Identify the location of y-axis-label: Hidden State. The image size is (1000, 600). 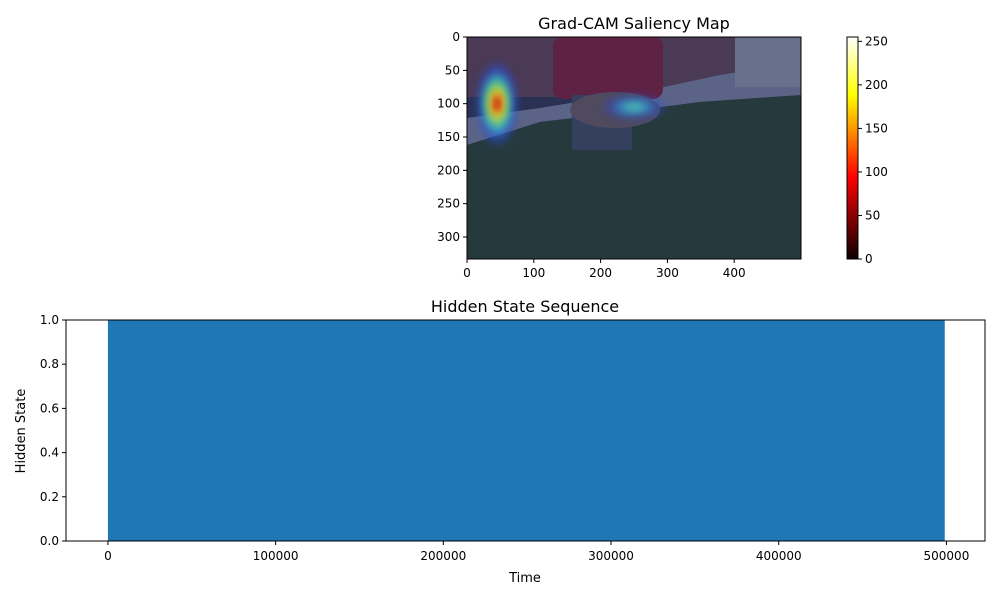
(21, 431).